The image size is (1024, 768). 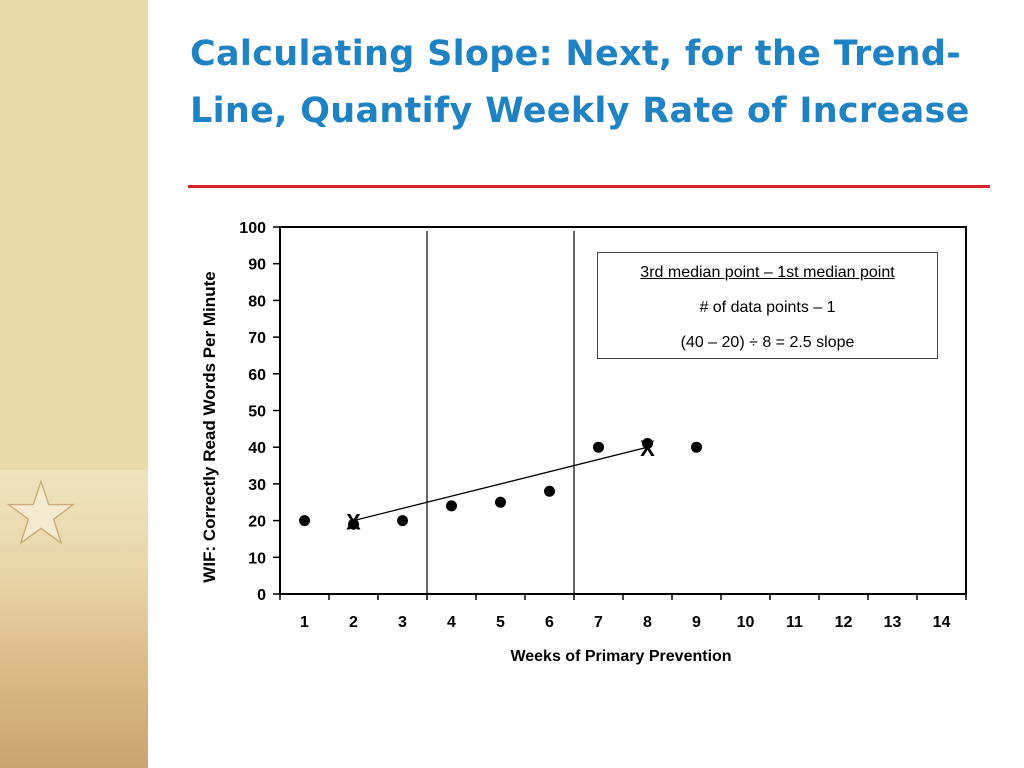 I want to click on x-tick-label: 11, so click(x=794, y=622).